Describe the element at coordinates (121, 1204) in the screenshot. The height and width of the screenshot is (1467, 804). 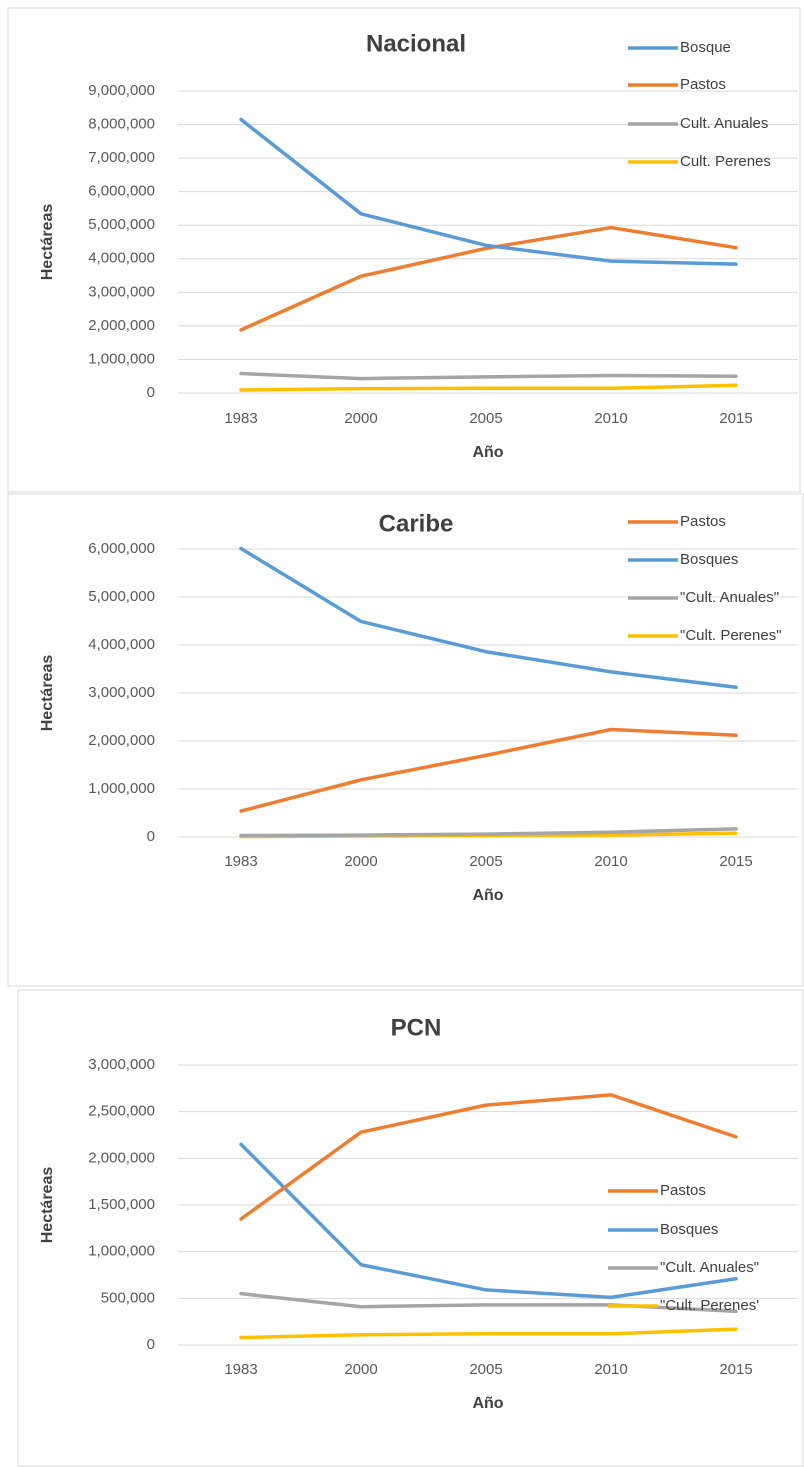
I see `y-tick-label: 1,500,000` at that location.